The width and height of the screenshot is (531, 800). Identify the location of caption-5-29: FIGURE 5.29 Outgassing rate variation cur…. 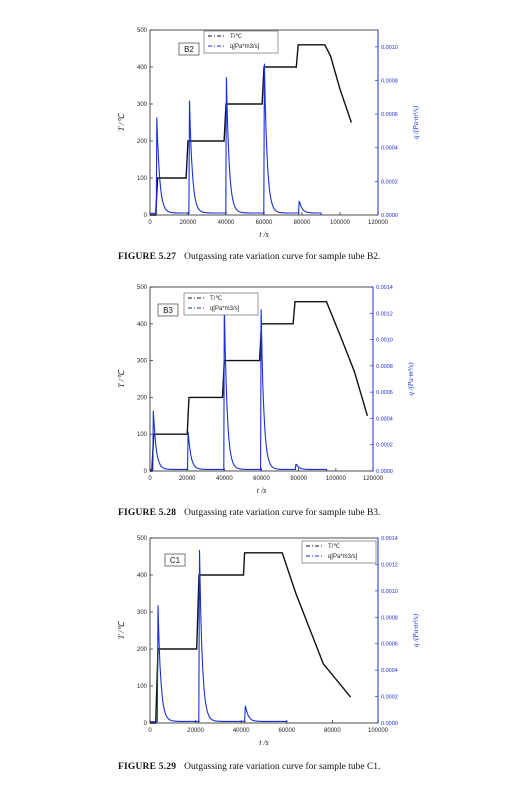
(249, 767).